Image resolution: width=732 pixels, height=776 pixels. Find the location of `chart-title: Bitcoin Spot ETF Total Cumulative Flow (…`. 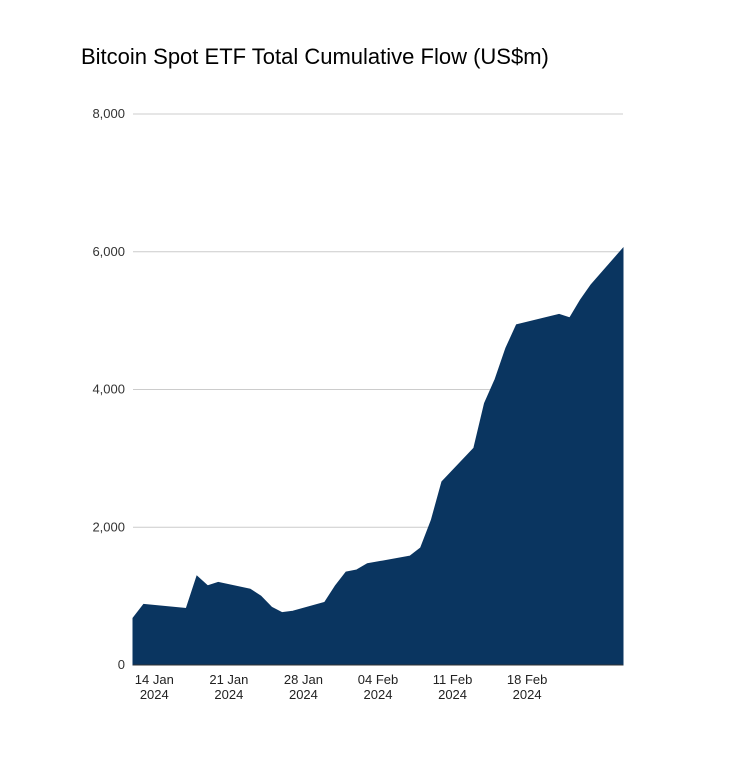

chart-title: Bitcoin Spot ETF Total Cumulative Flow (… is located at coordinates (315, 56).